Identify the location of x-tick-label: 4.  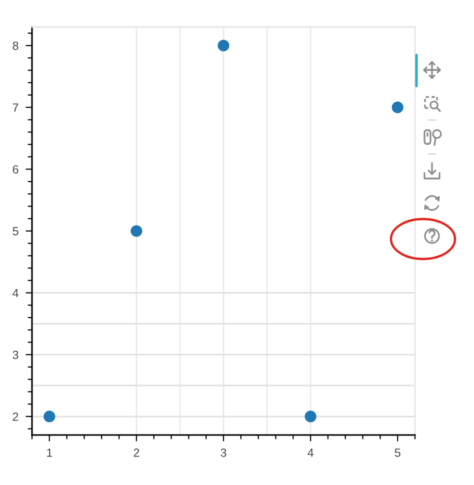
(311, 452).